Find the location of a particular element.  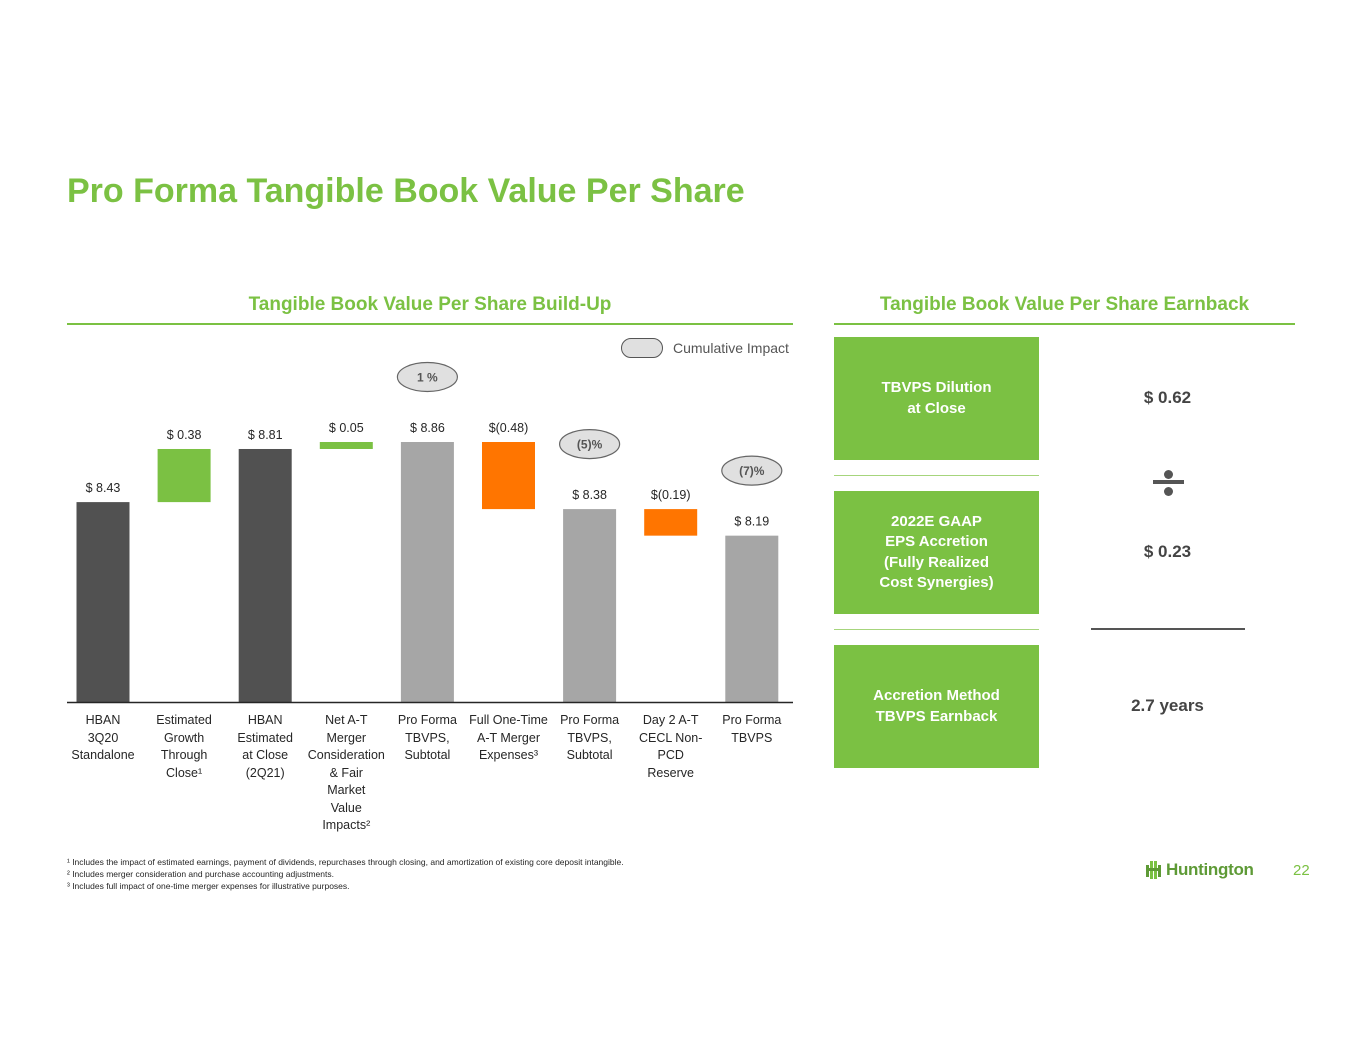

logo-text: Huntington is located at coordinates (1210, 869).